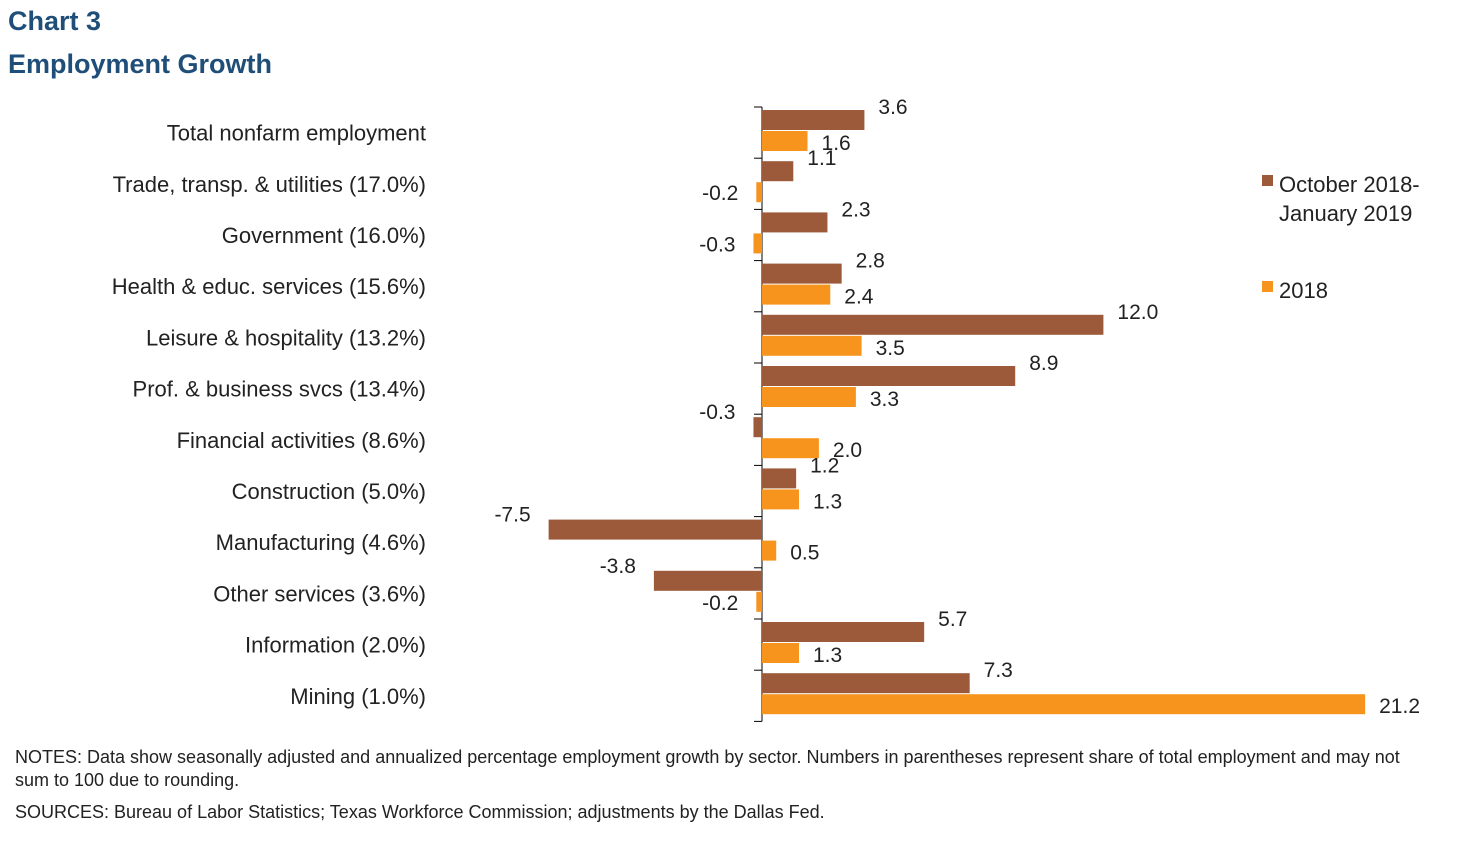  What do you see at coordinates (998, 670) in the screenshot?
I see `data-label: 7.3` at bounding box center [998, 670].